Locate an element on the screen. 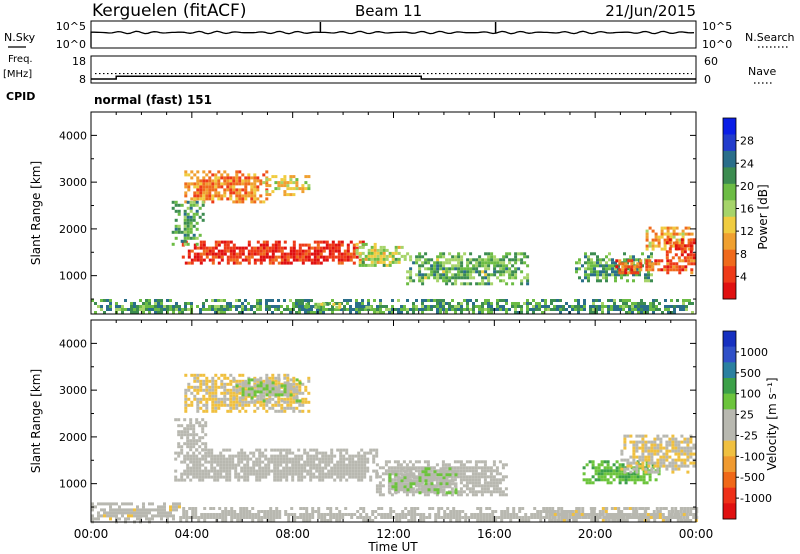  colorbar-swatch is located at coordinates (729, 448).